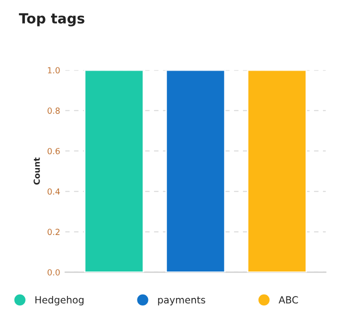 This screenshot has width=343, height=334. I want to click on legend-label: payments, so click(182, 301).